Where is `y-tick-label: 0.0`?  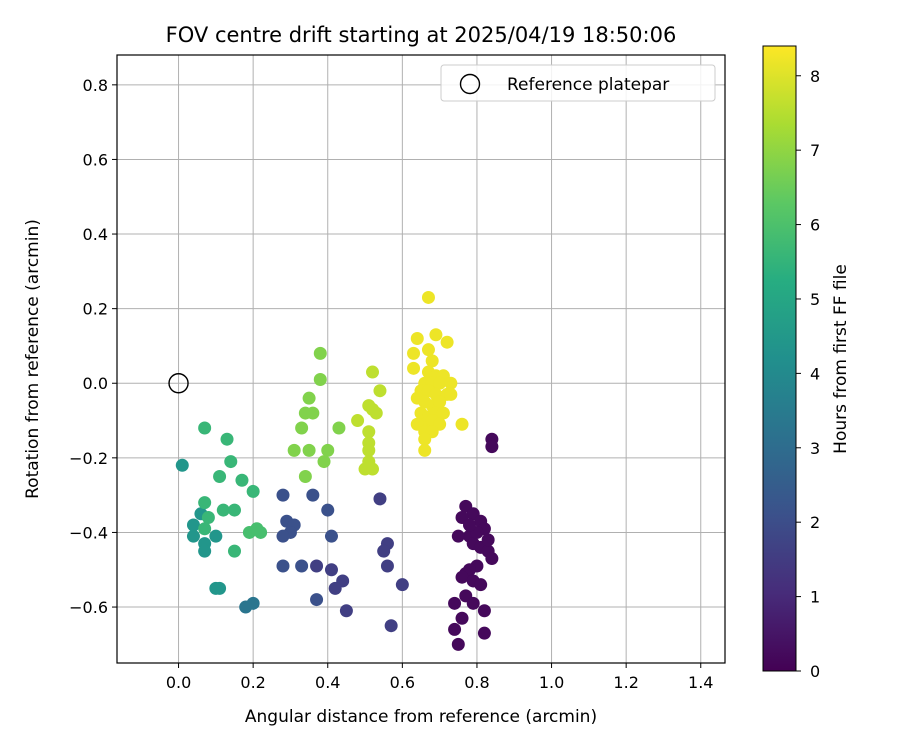 y-tick-label: 0.0 is located at coordinates (95, 383).